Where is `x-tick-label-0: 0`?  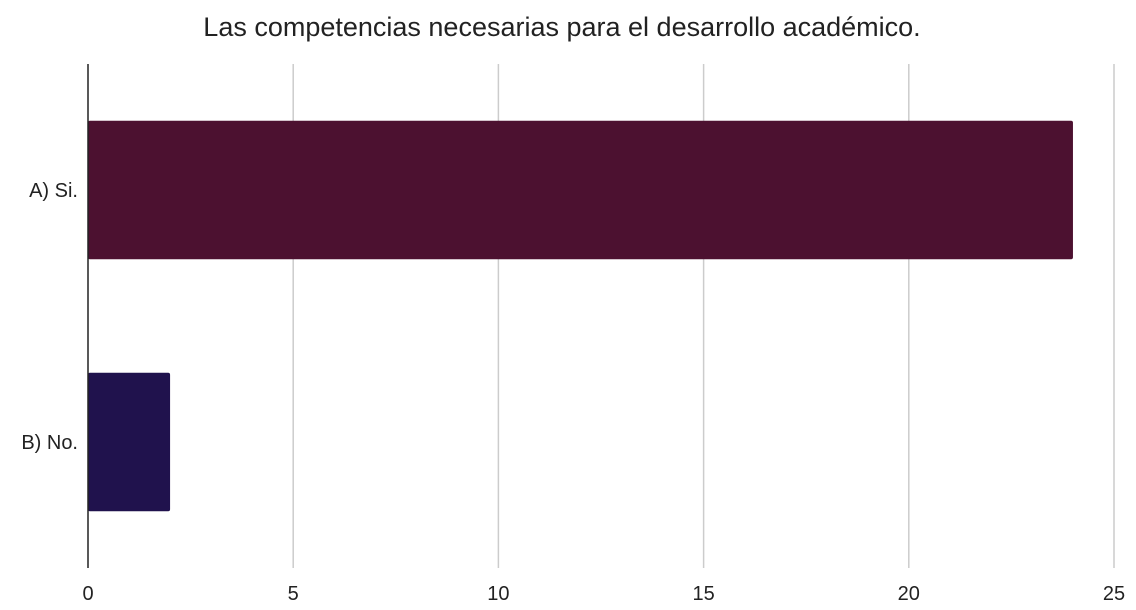 x-tick-label-0: 0 is located at coordinates (87, 594).